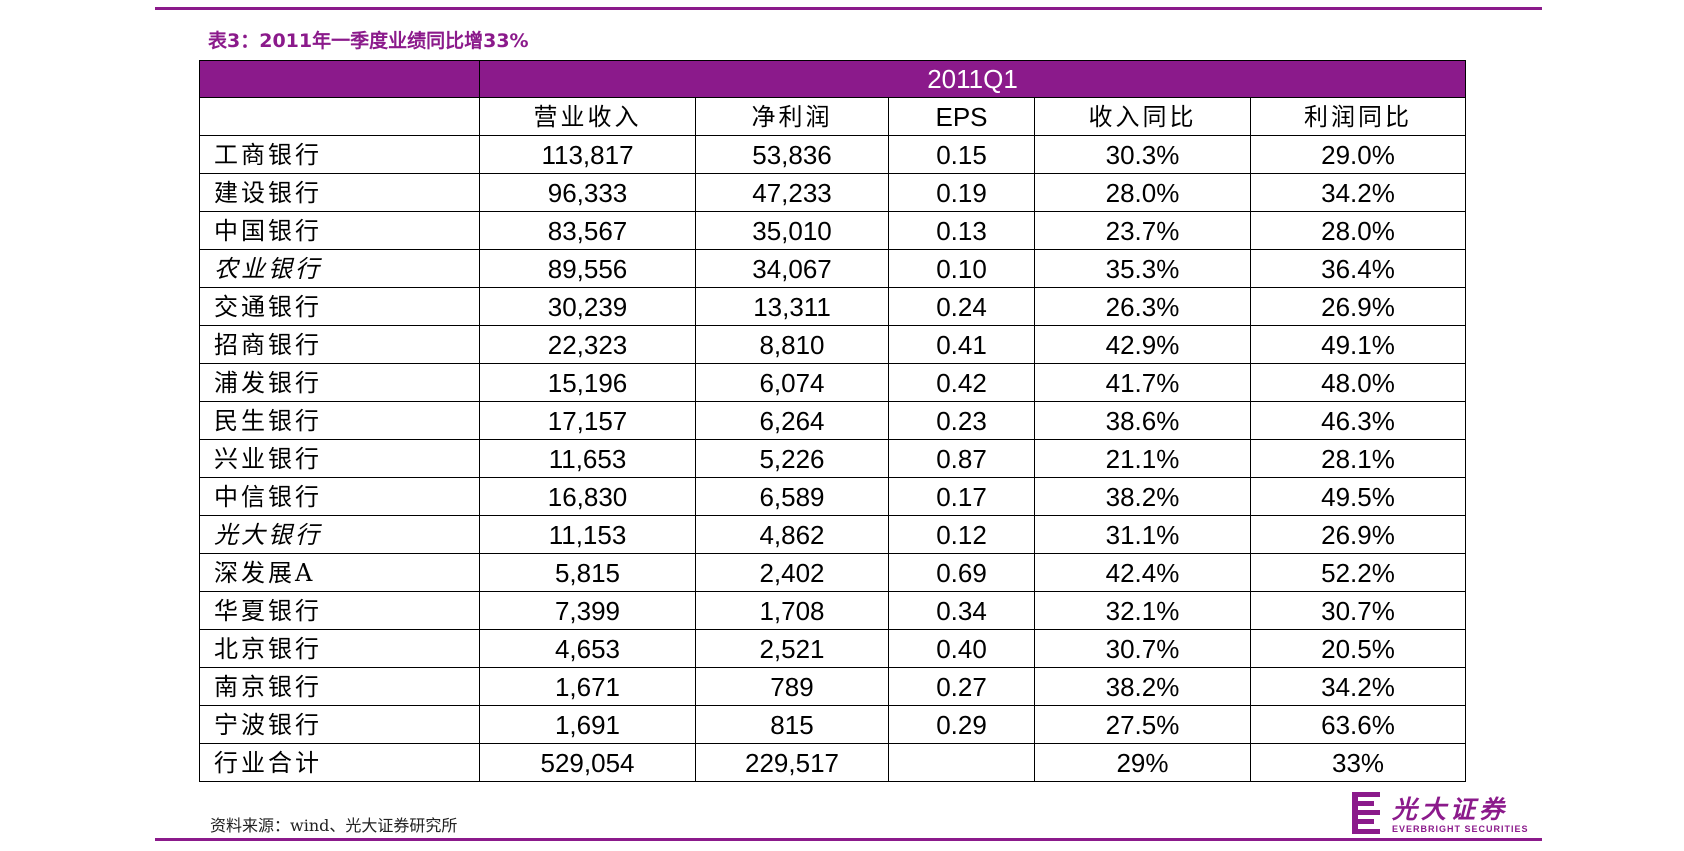 This screenshot has height=851, width=1684. I want to click on profit-yoy-cell: 33%, so click(1358, 762).